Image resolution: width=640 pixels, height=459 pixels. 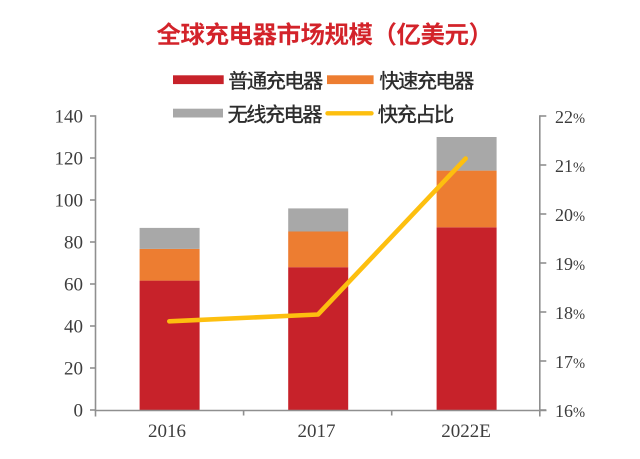 I want to click on svg-text: 17%, so click(x=570, y=362).